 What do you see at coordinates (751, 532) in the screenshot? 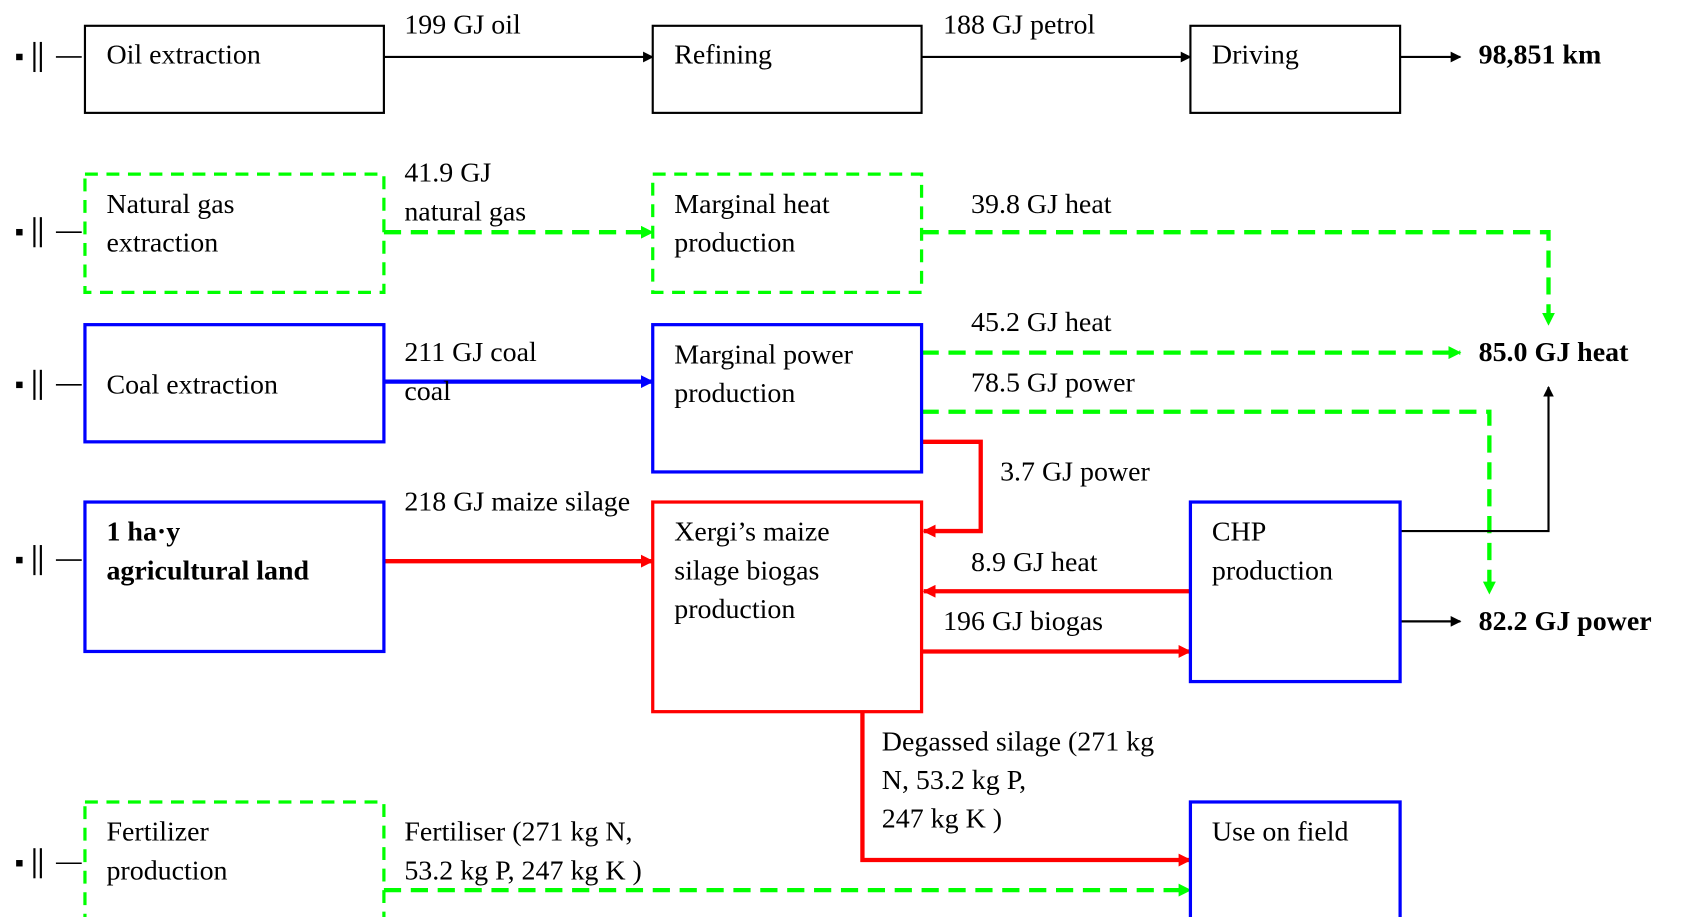
I see `box-label: Xergi’s maize` at bounding box center [751, 532].